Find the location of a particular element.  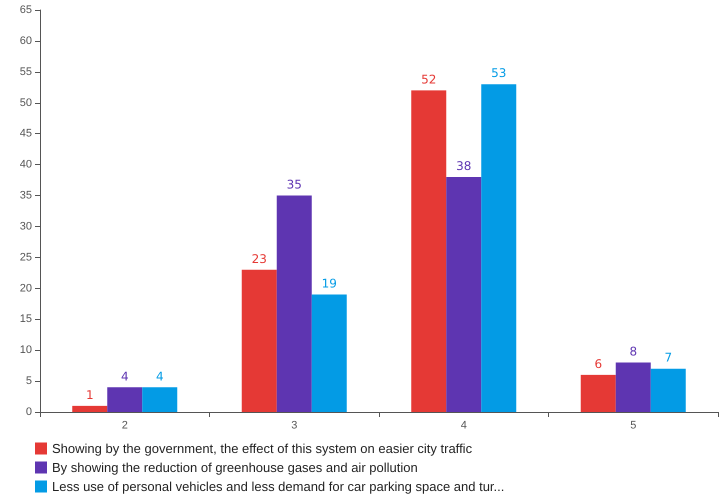

data-label: 38 is located at coordinates (464, 165).